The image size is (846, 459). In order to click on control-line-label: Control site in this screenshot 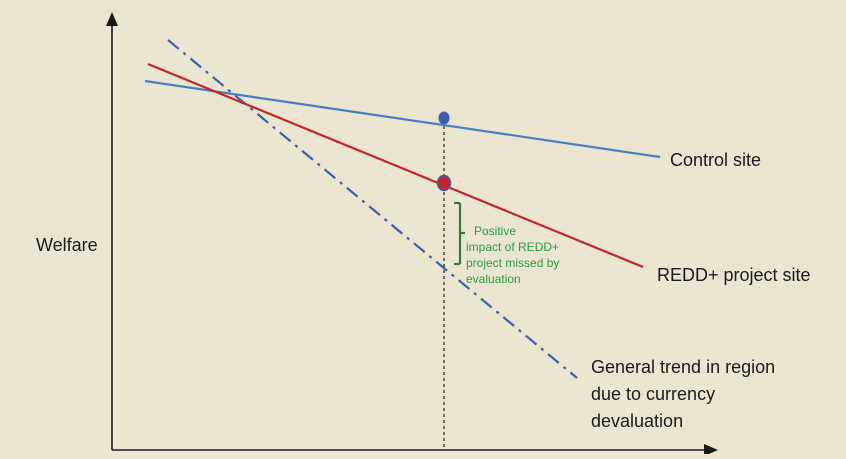, I will do `click(715, 160)`.